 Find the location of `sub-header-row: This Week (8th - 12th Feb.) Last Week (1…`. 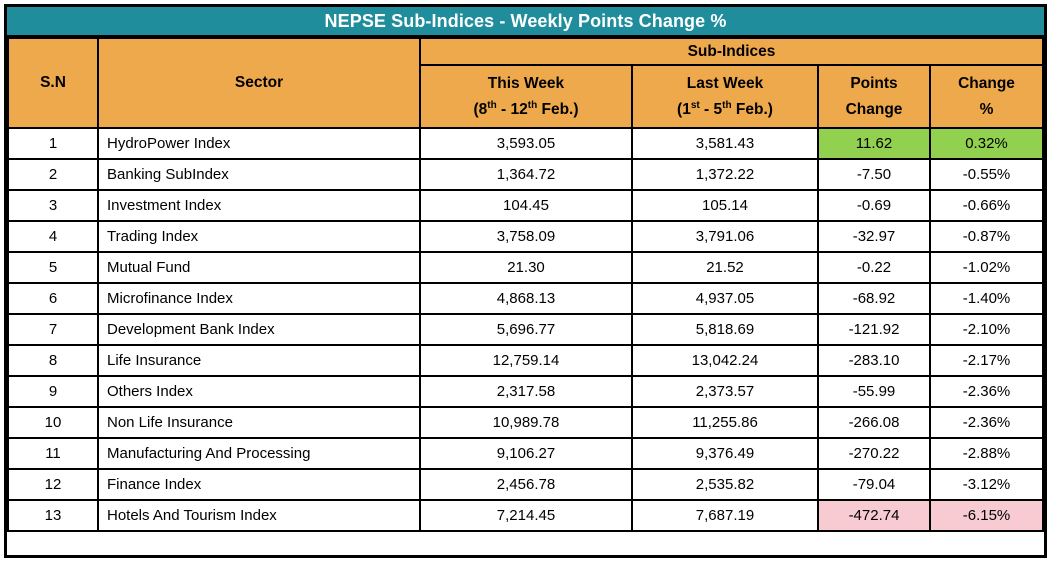

sub-header-row: This Week (8th - 12th Feb.) Last Week (1… is located at coordinates (526, 96).